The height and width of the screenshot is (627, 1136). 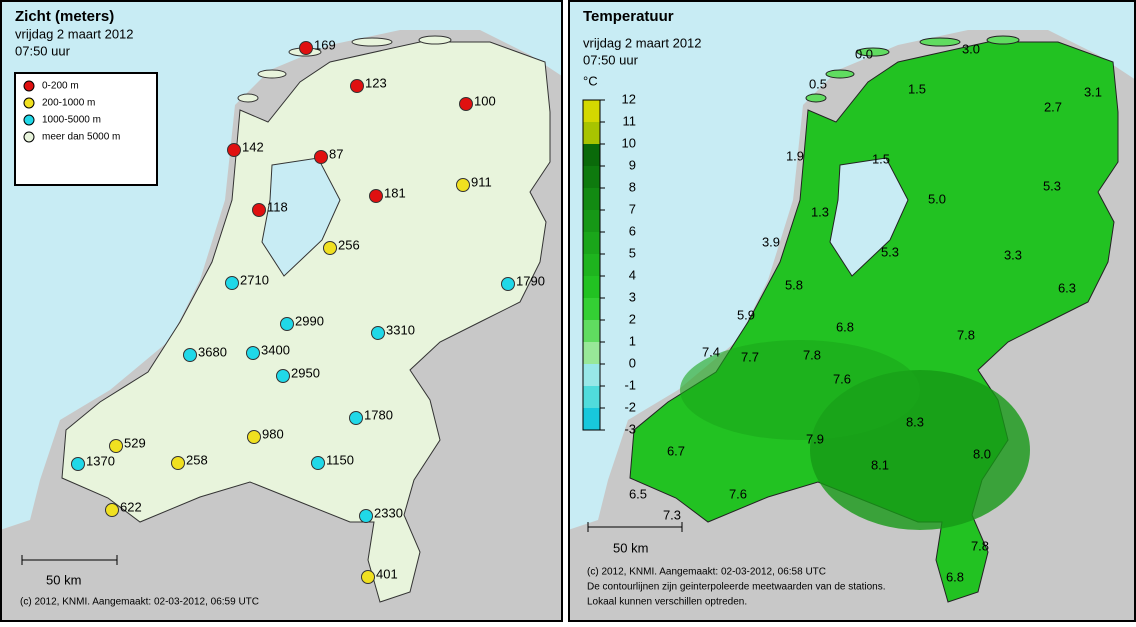 I want to click on unit: °C, so click(x=590, y=80).